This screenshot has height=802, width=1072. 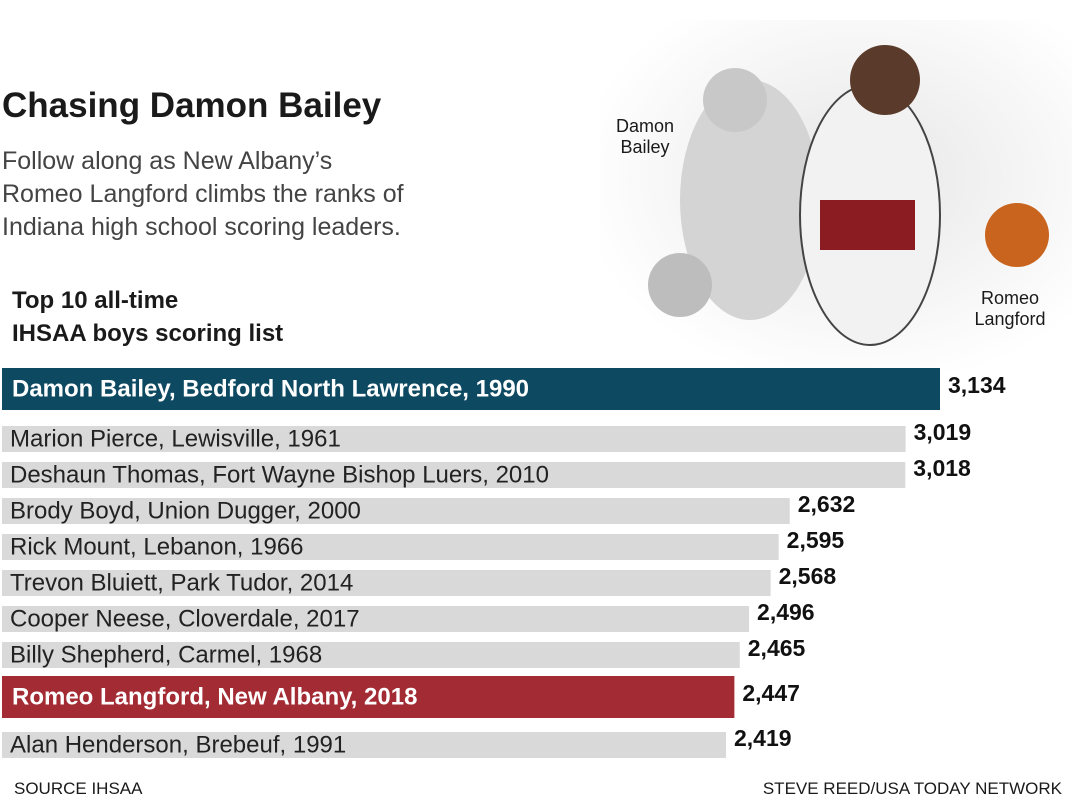 I want to click on value-label: 2,595, so click(x=816, y=540).